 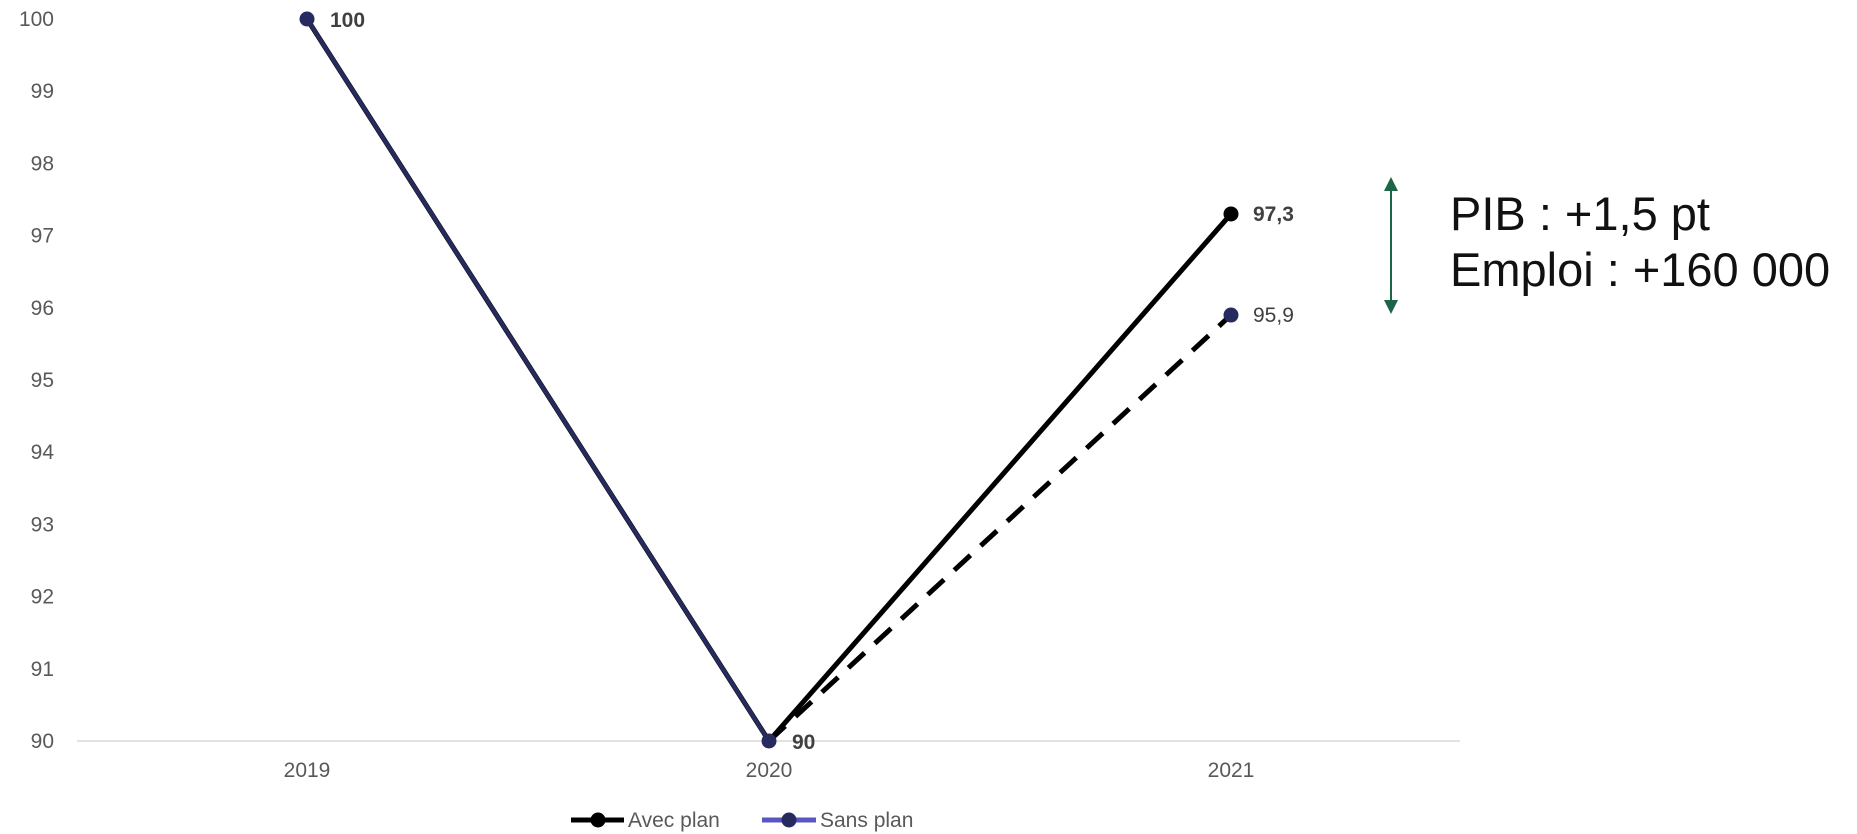 I want to click on y-tick-label: 91, so click(x=42, y=669).